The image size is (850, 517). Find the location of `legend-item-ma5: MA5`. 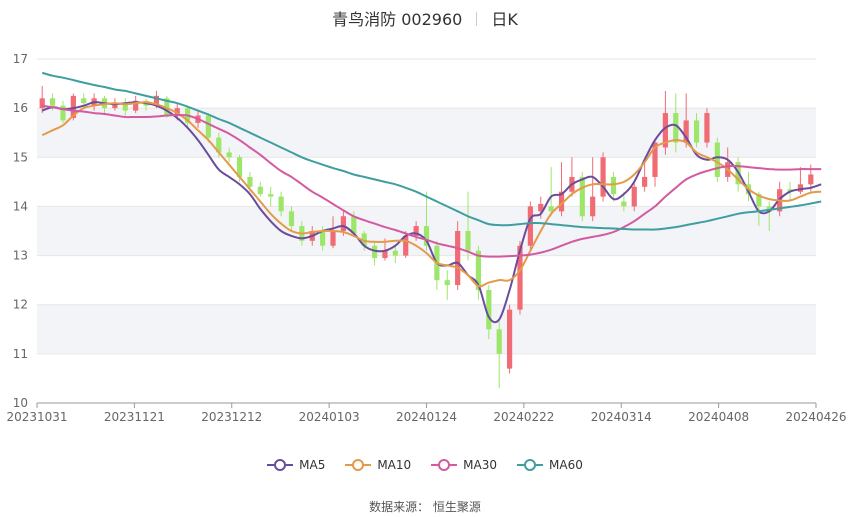

legend-item-ma5: MA5 is located at coordinates (296, 465).